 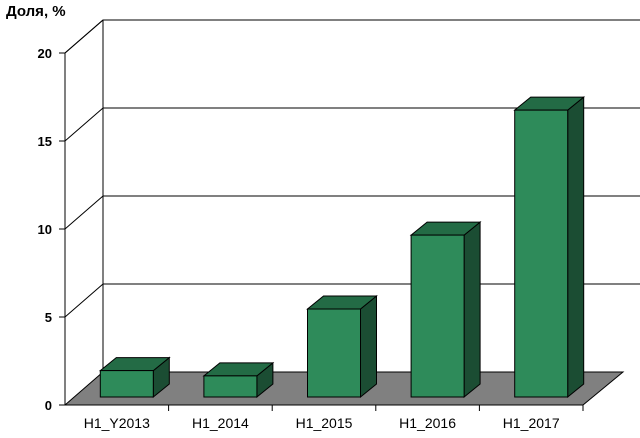 What do you see at coordinates (45, 229) in the screenshot?
I see `y-tick-label: 10` at bounding box center [45, 229].